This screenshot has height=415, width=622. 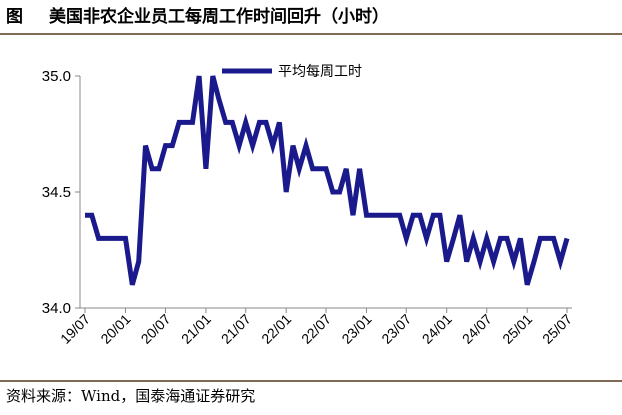 I want to click on x-tick-label: 25/07, so click(x=557, y=329).